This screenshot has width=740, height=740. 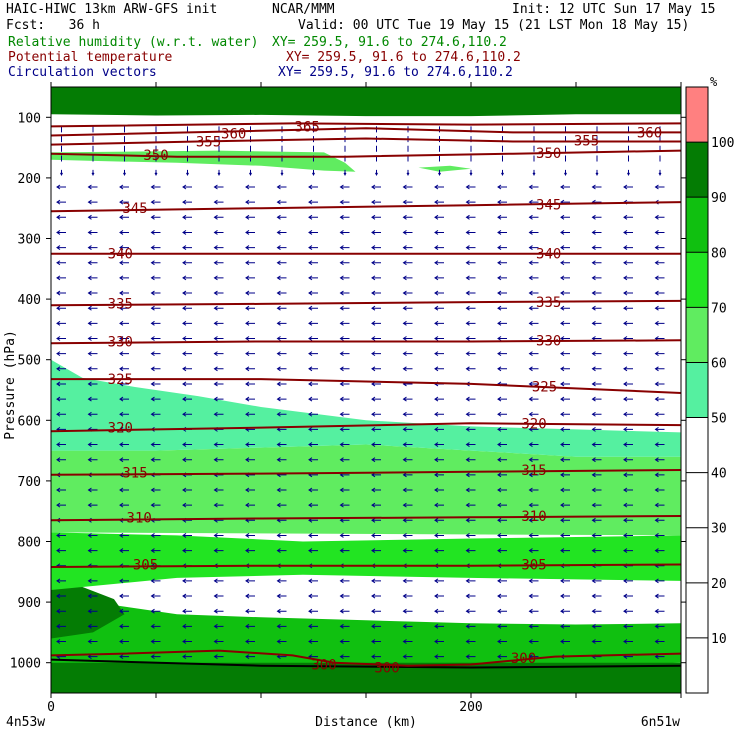 I want to click on theta-contour-label: 360, so click(x=233, y=135).